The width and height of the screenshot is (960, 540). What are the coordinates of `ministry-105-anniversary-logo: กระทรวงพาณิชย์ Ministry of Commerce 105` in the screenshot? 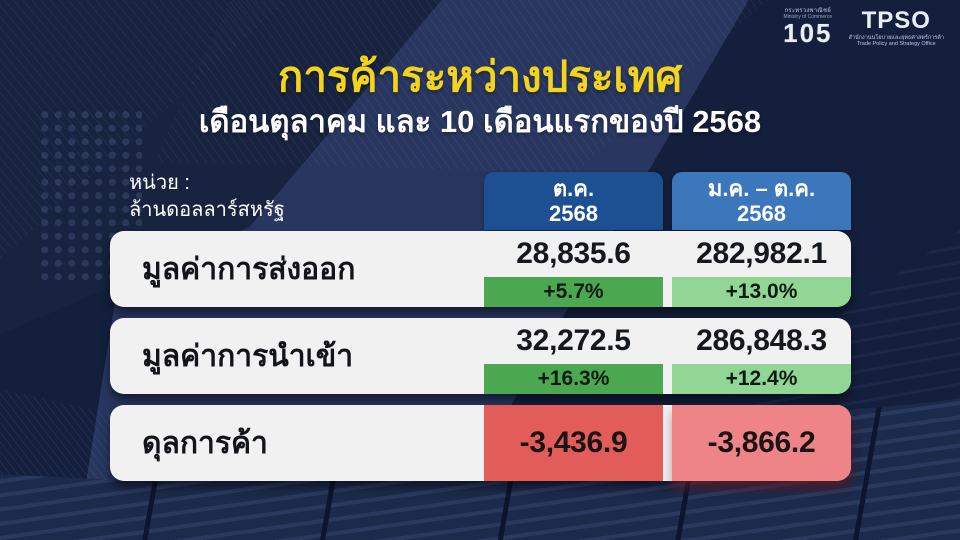 It's located at (807, 27).